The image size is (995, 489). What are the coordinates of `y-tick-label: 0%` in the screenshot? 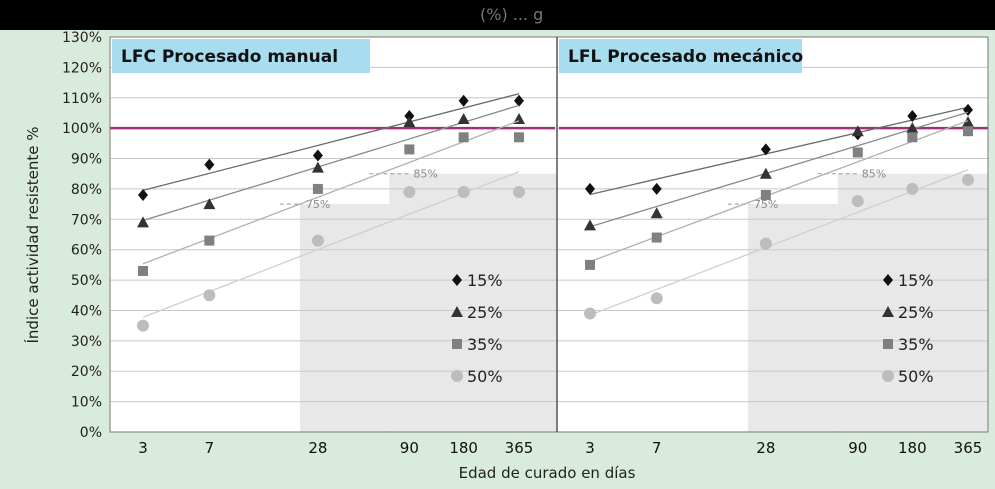 It's located at (91, 433).